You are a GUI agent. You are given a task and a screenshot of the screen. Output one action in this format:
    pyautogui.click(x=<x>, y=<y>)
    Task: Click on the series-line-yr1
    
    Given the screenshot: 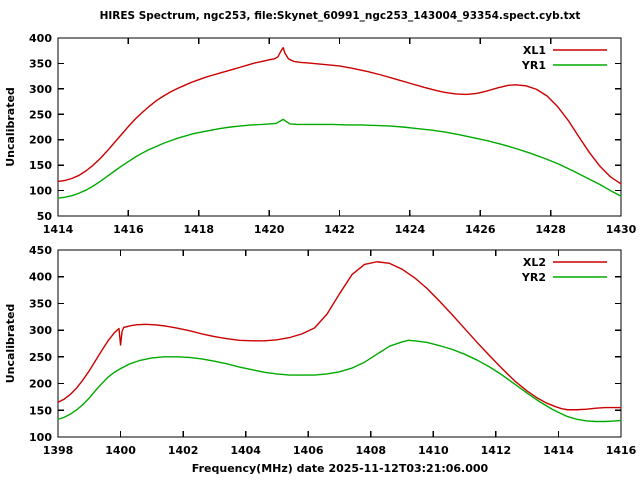 What is the action you would take?
    pyautogui.click(x=339, y=158)
    